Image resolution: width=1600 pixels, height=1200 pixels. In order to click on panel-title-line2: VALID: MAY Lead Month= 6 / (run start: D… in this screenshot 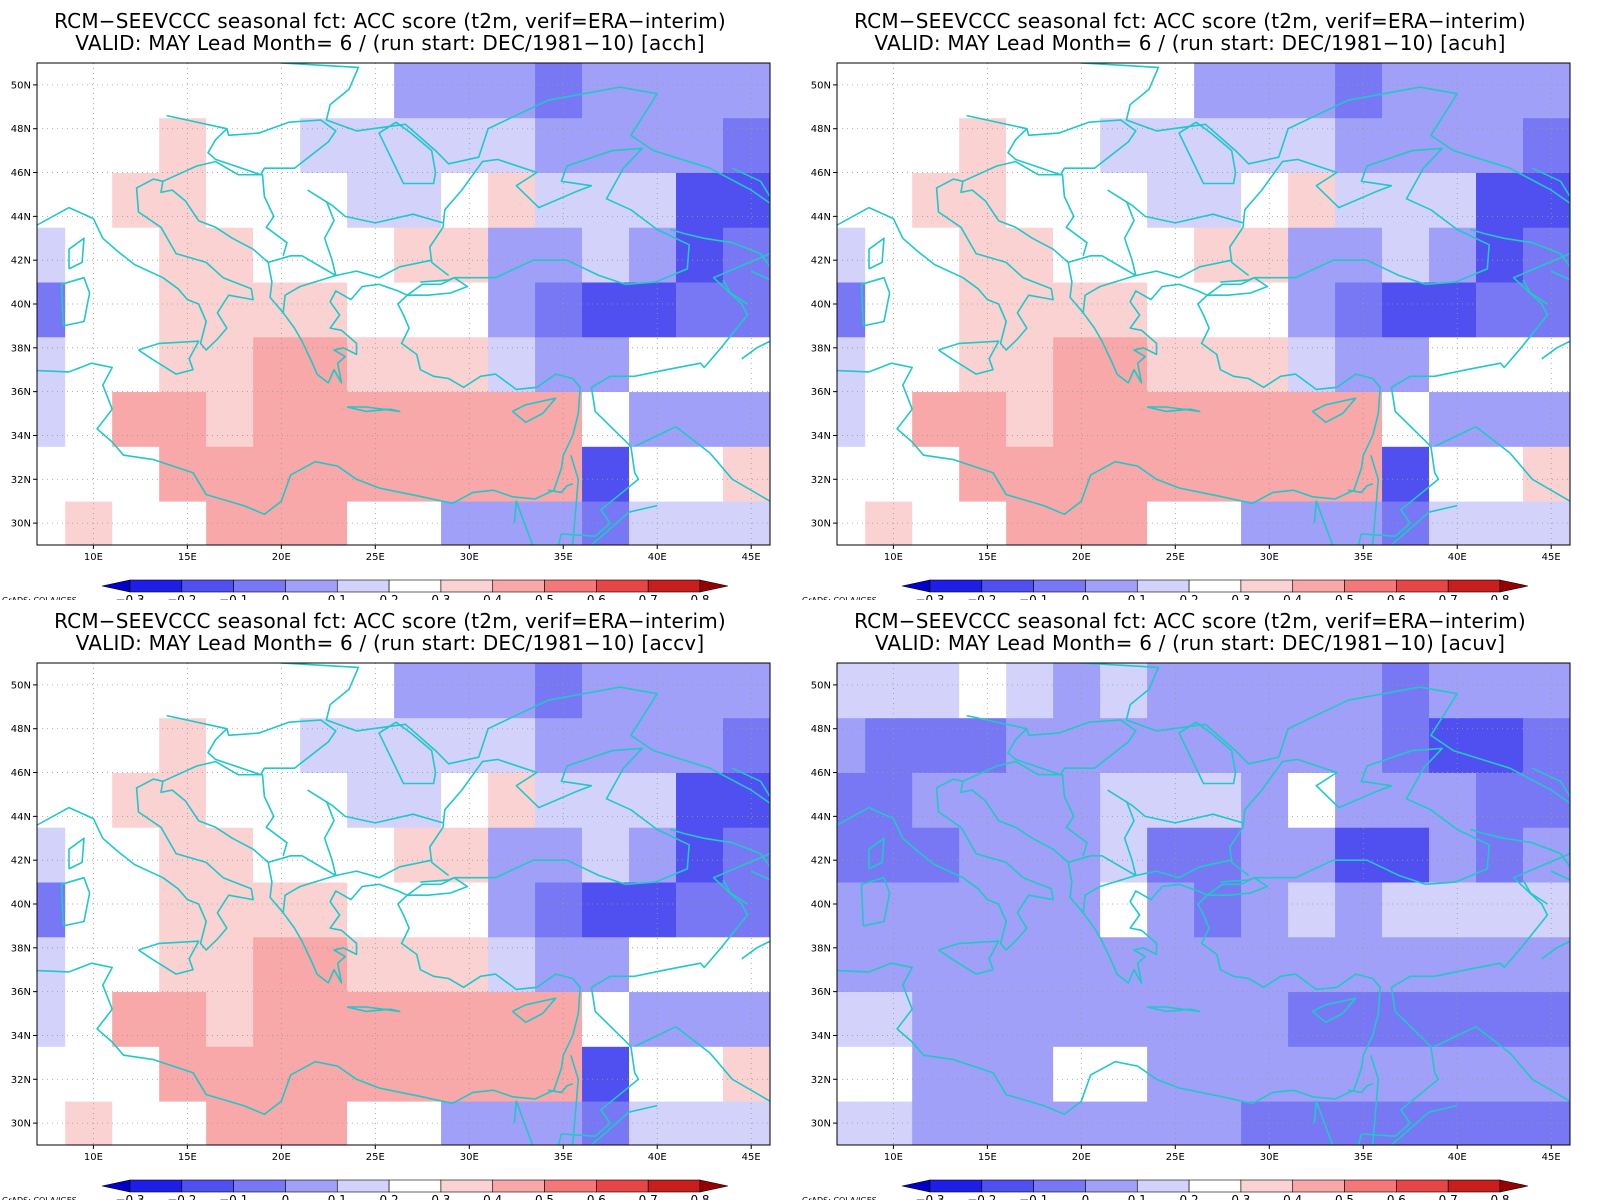, I will do `click(1190, 643)`.